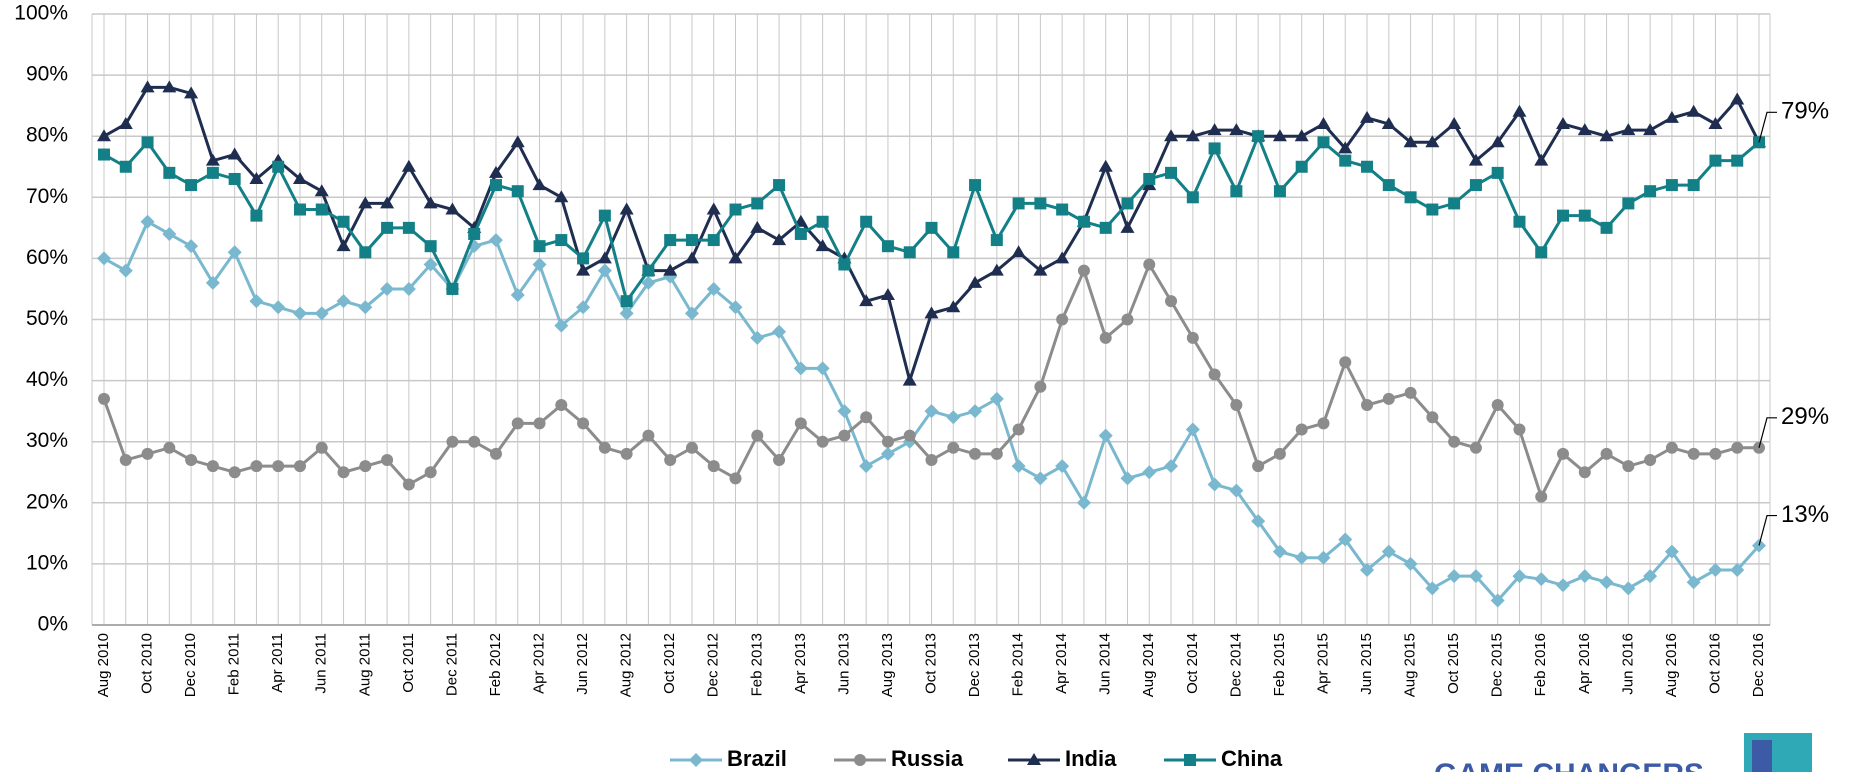  What do you see at coordinates (47, 501) in the screenshot?
I see `y-tick-label: 20%` at bounding box center [47, 501].